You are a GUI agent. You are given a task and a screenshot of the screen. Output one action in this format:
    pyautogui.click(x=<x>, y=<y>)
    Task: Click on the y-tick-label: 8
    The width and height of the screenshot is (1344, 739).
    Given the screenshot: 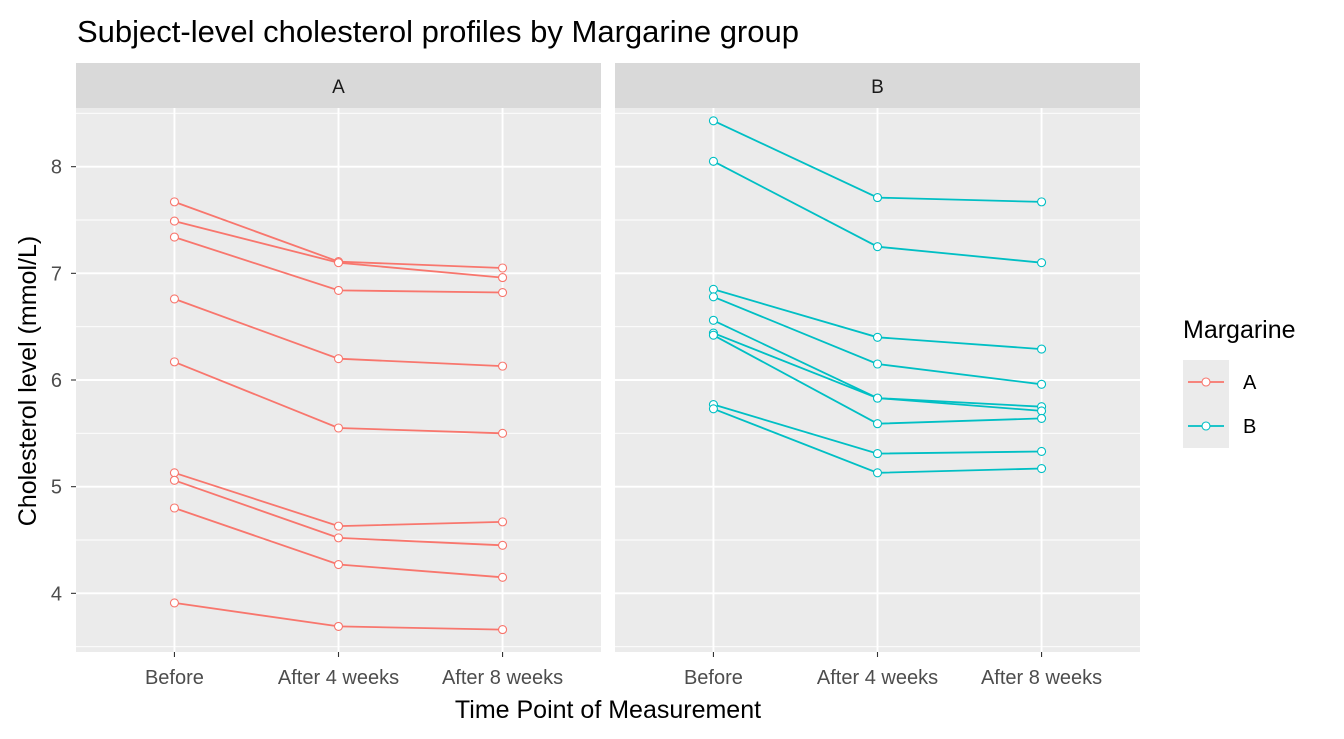 What is the action you would take?
    pyautogui.click(x=56, y=168)
    